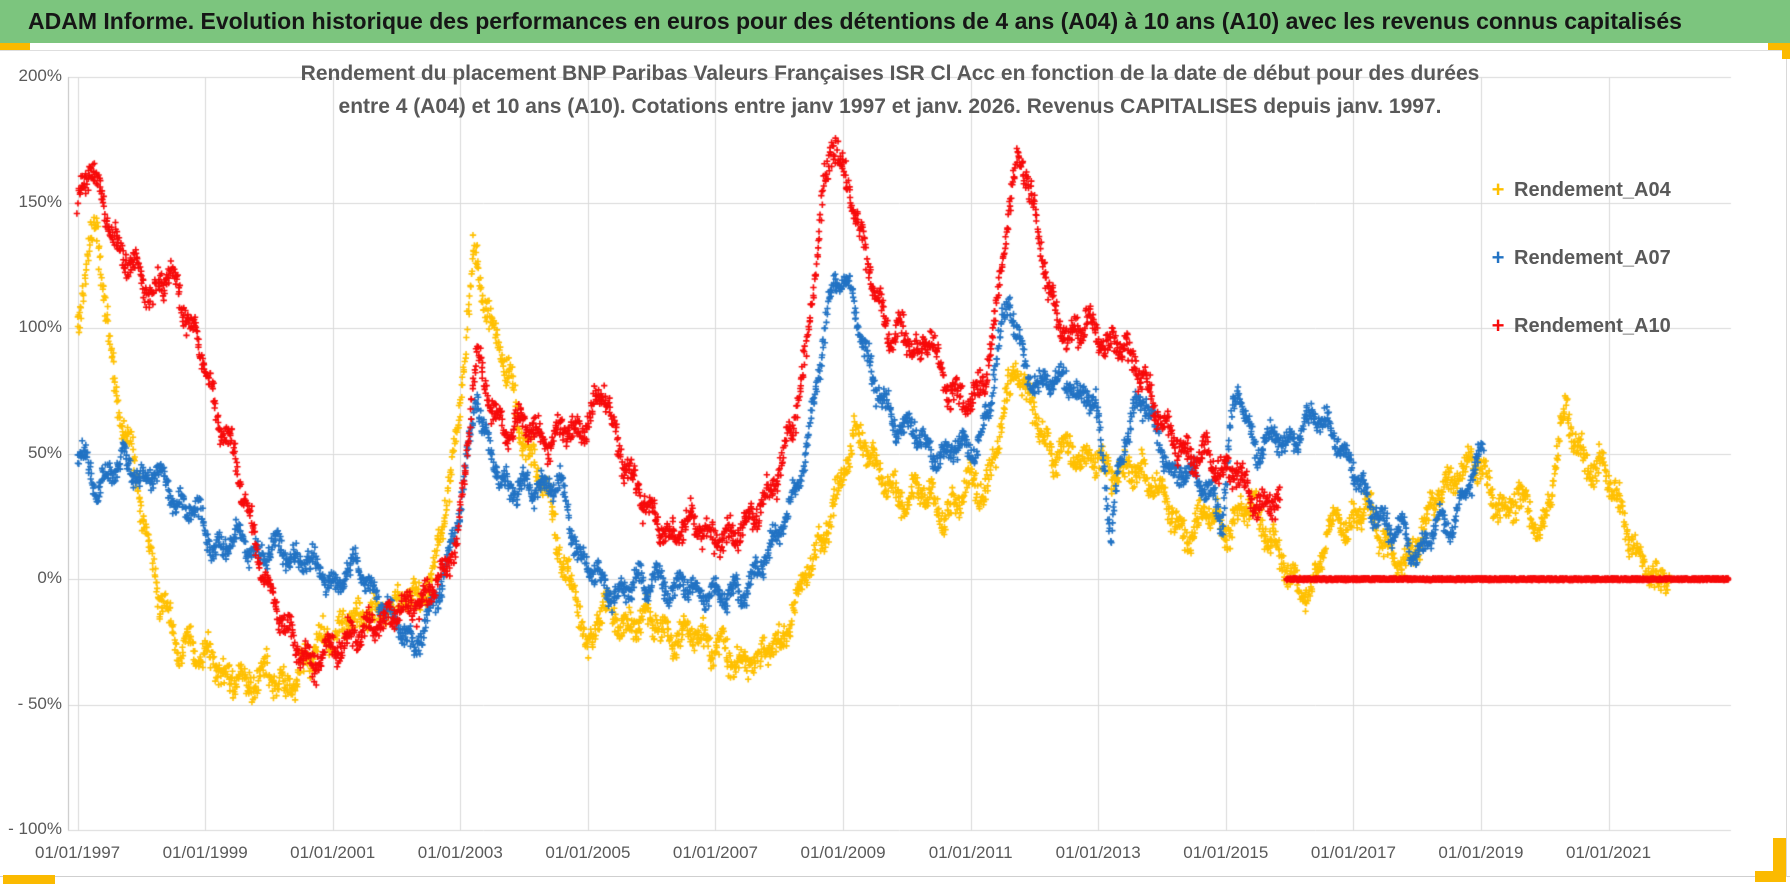  Describe the element at coordinates (1353, 852) in the screenshot. I see `x-axis-tick: 01/01/2017` at that location.